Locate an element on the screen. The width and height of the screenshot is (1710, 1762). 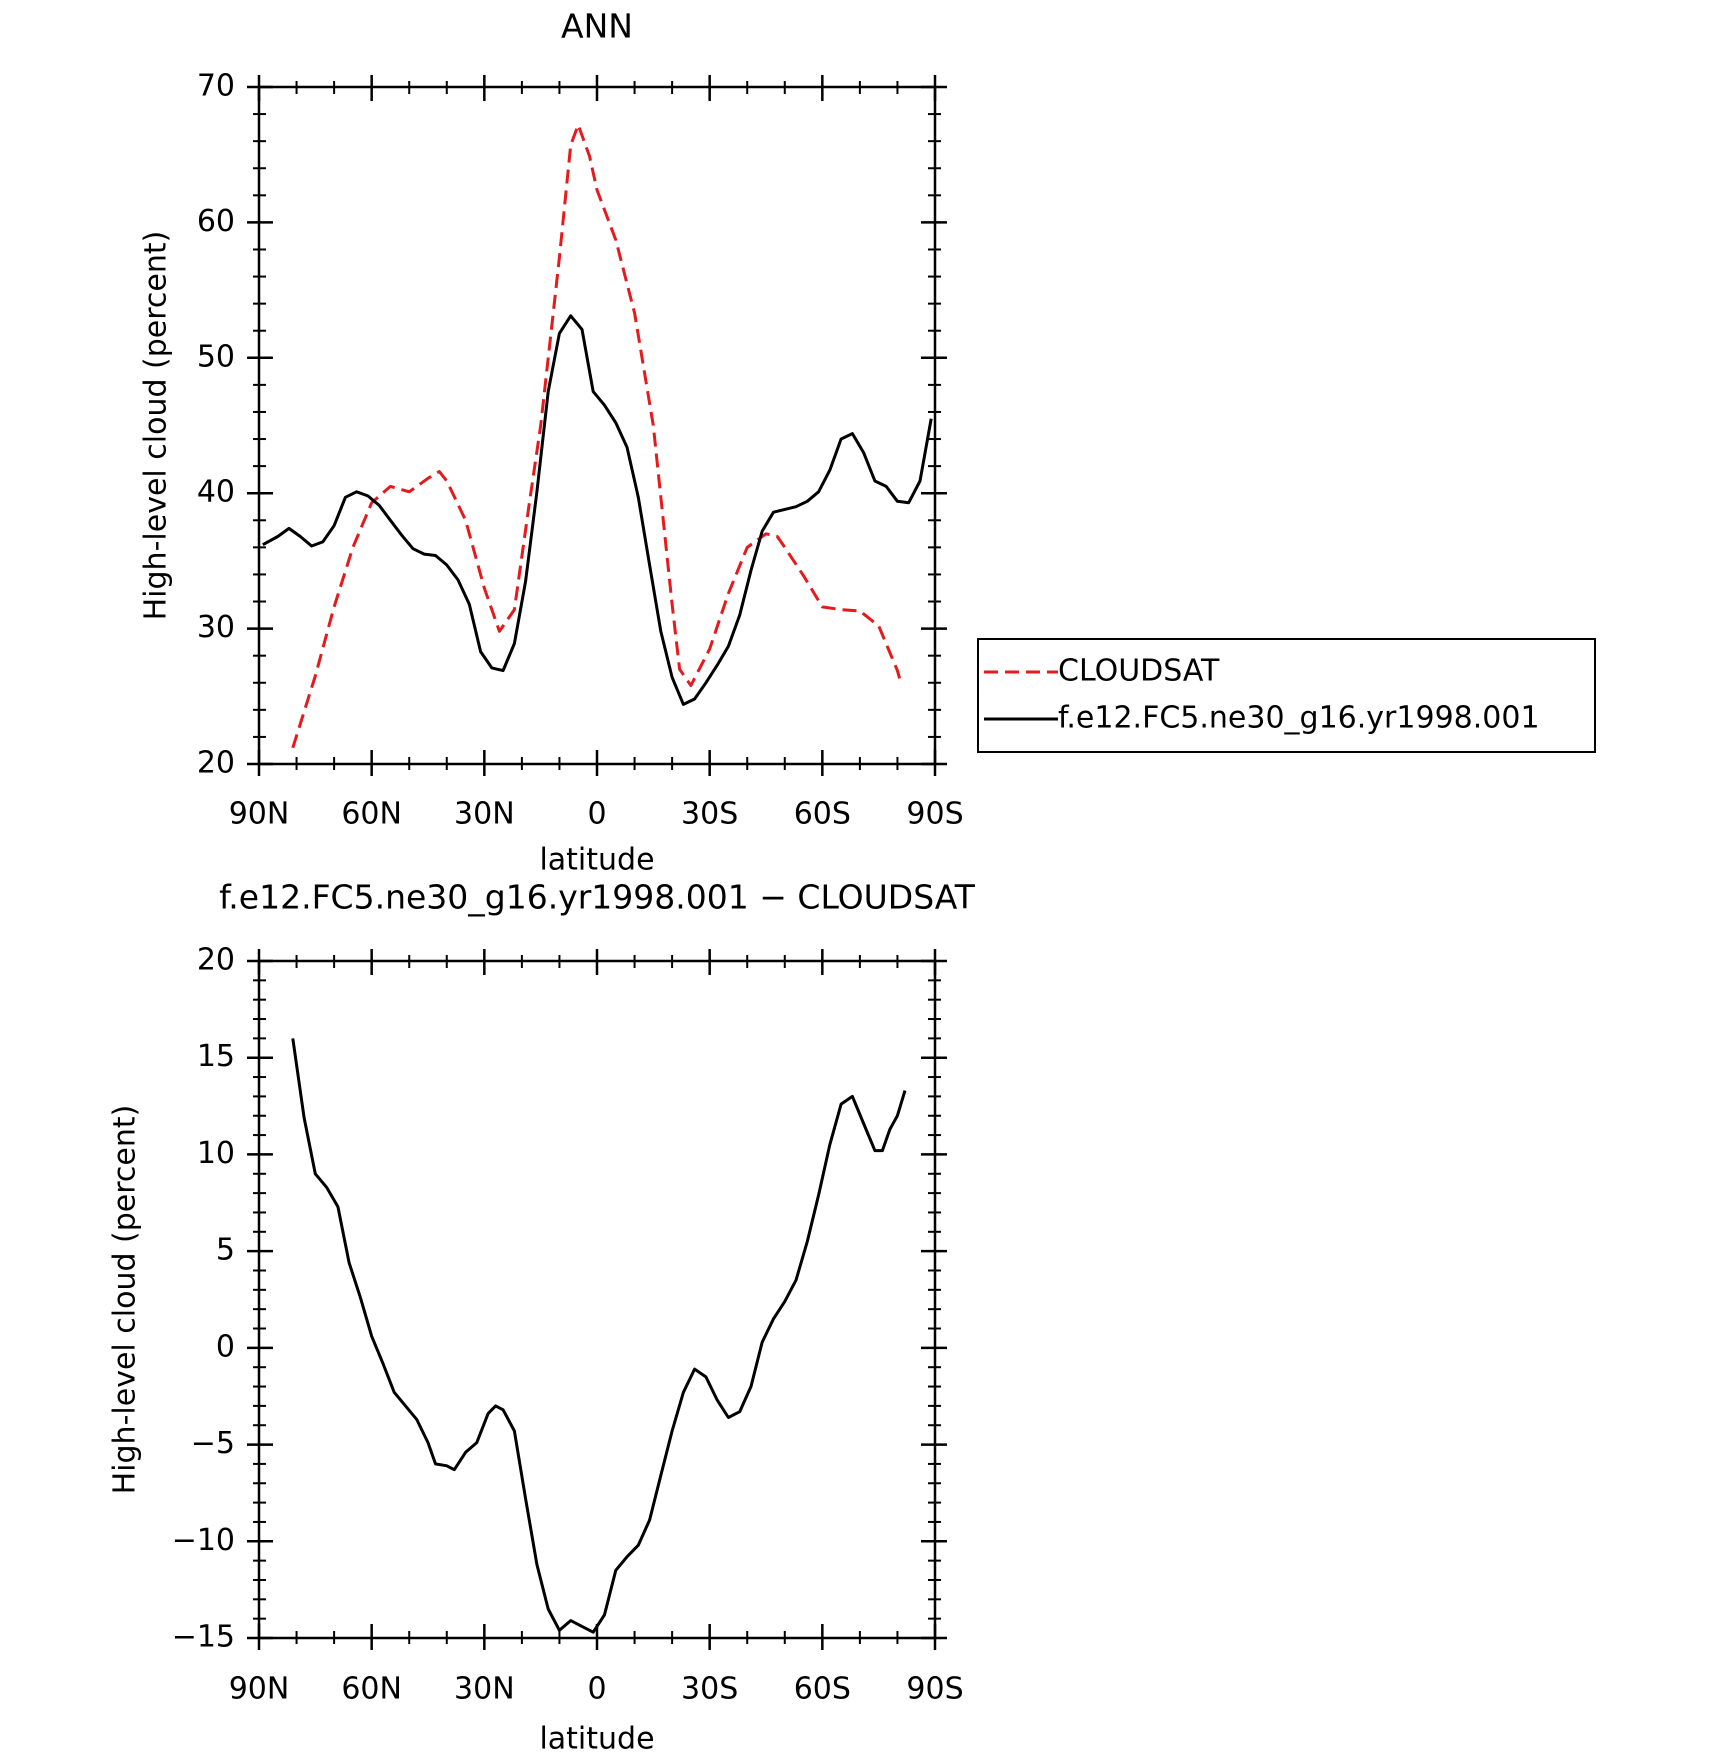
y-tick-label: 15 is located at coordinates (216, 1056).